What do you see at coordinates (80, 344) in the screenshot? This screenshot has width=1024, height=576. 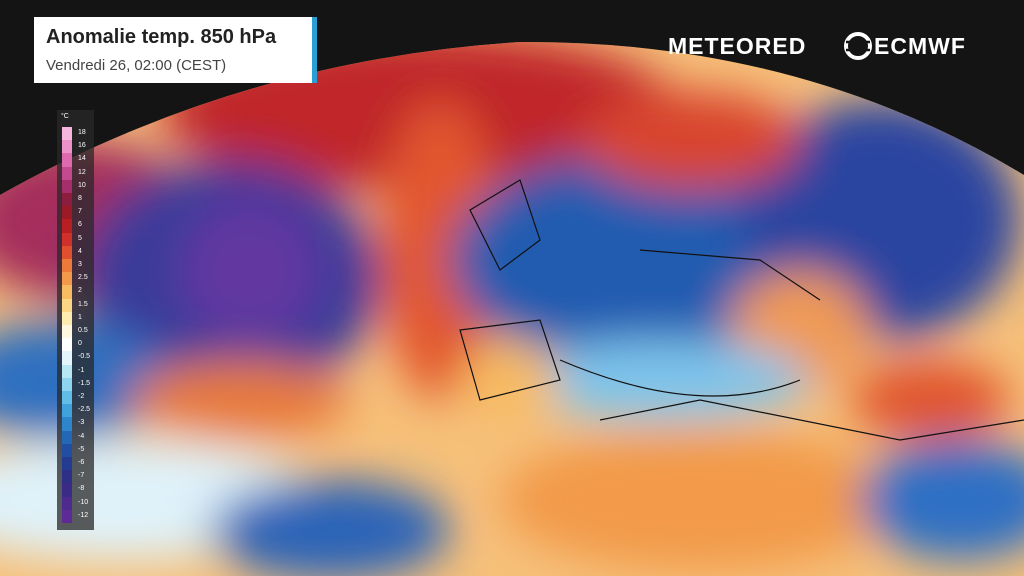 I see `legend-label: 0` at bounding box center [80, 344].